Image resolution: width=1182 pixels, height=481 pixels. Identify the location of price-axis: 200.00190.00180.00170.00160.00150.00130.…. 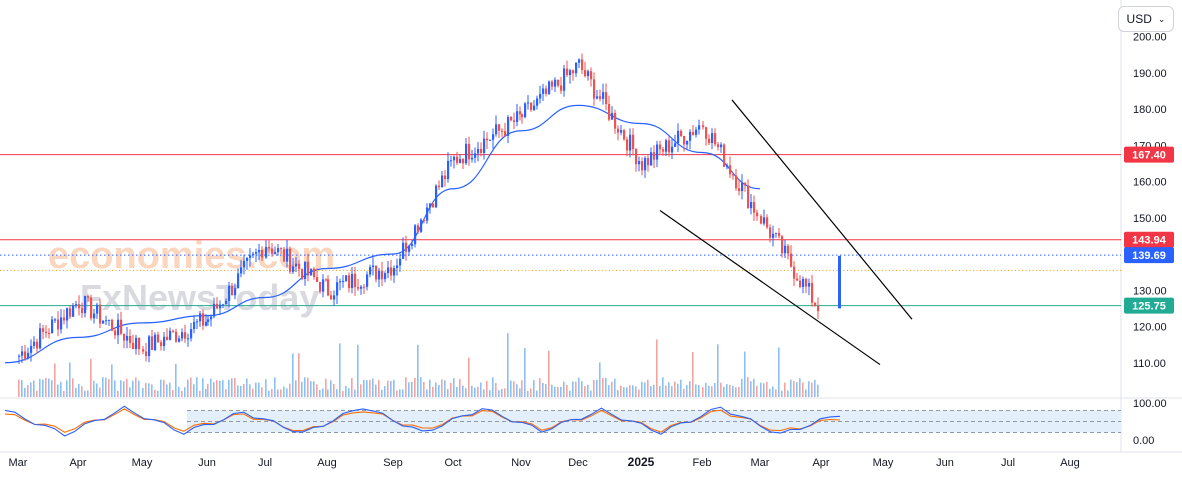
(1150, 240).